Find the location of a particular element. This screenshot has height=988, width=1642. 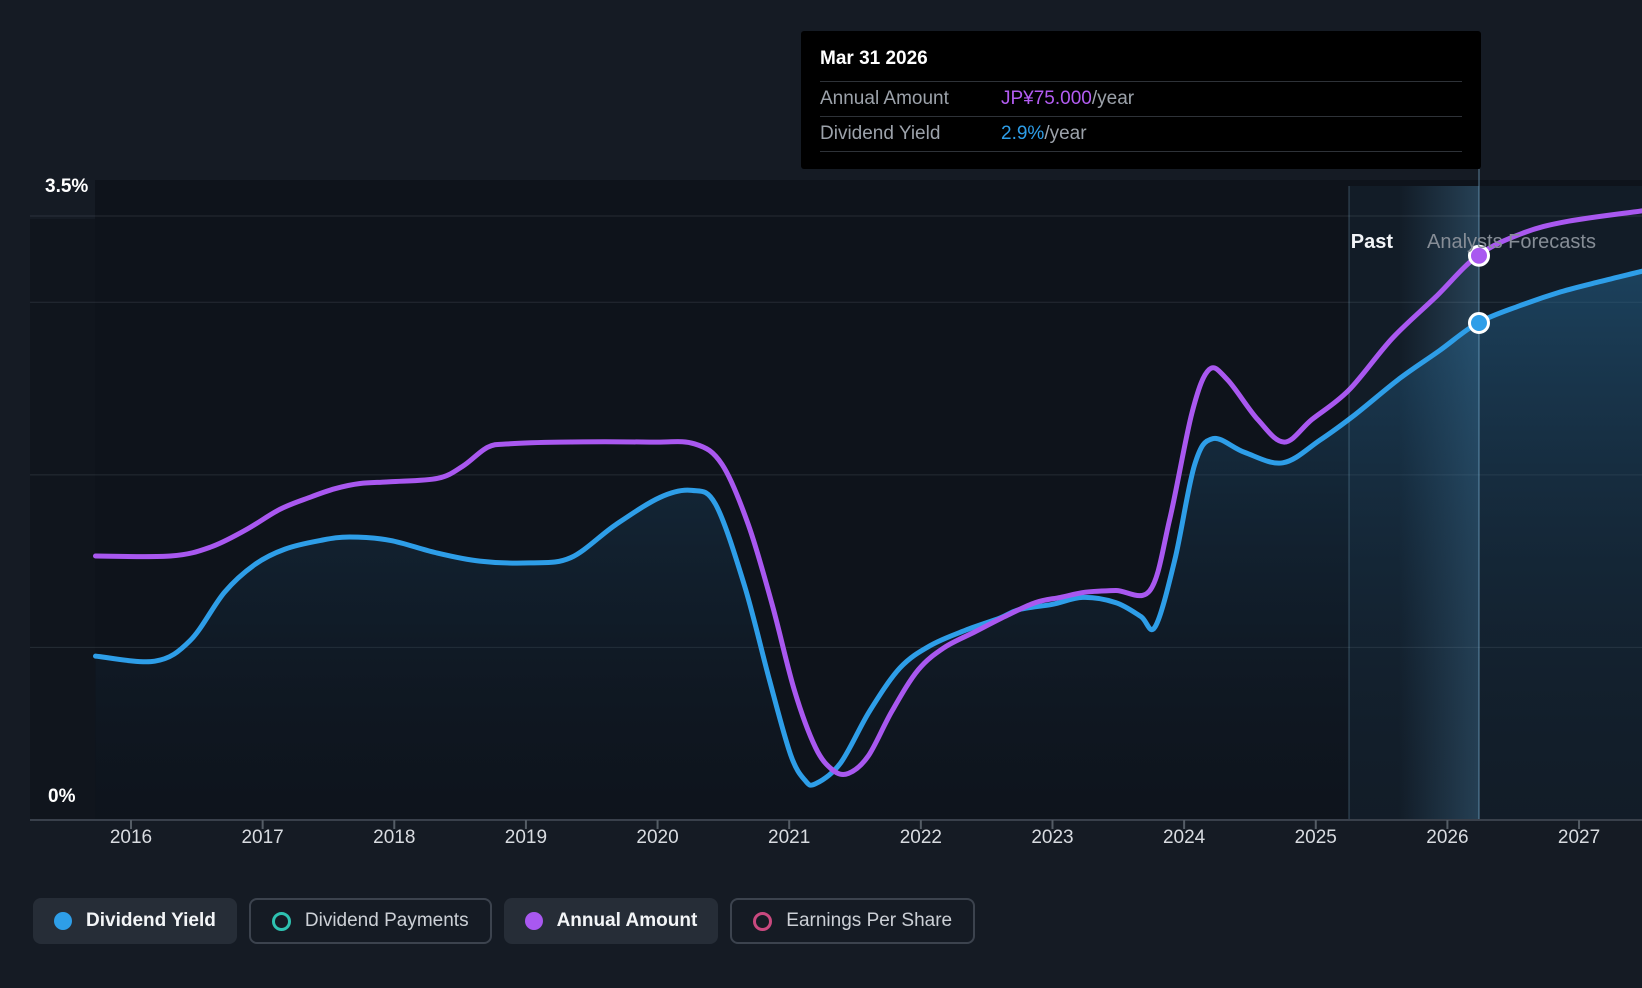

legend-chip-dividend-payments: Dividend Payments is located at coordinates (370, 921).